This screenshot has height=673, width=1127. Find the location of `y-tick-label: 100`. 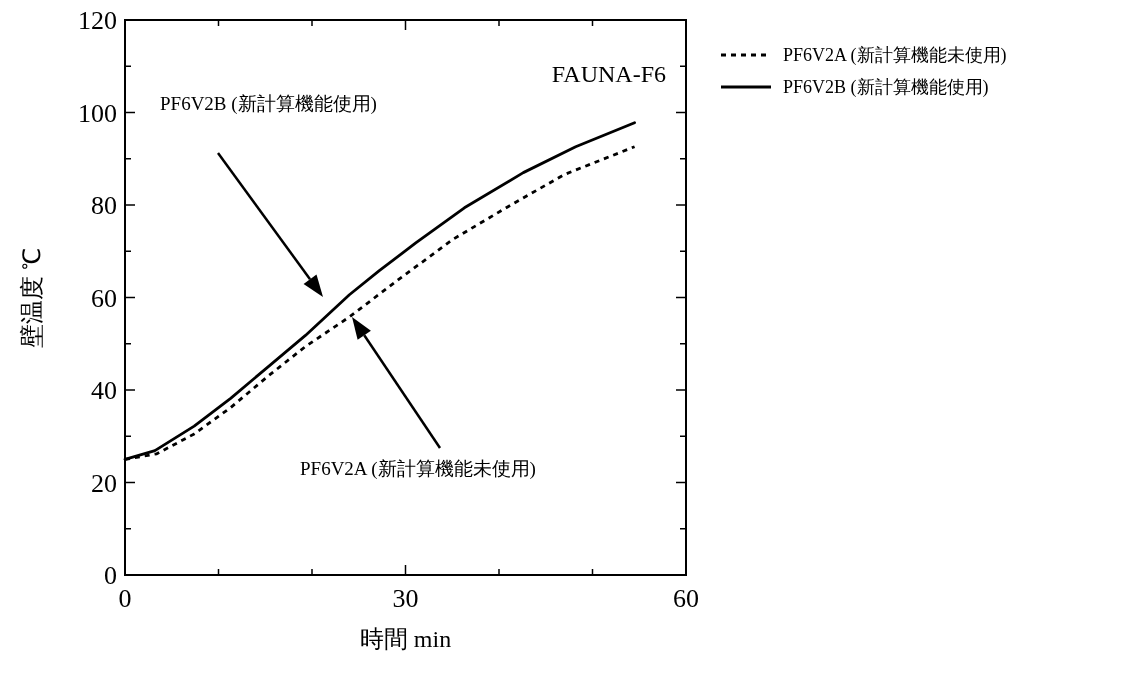

y-tick-label: 100 is located at coordinates (97, 113).